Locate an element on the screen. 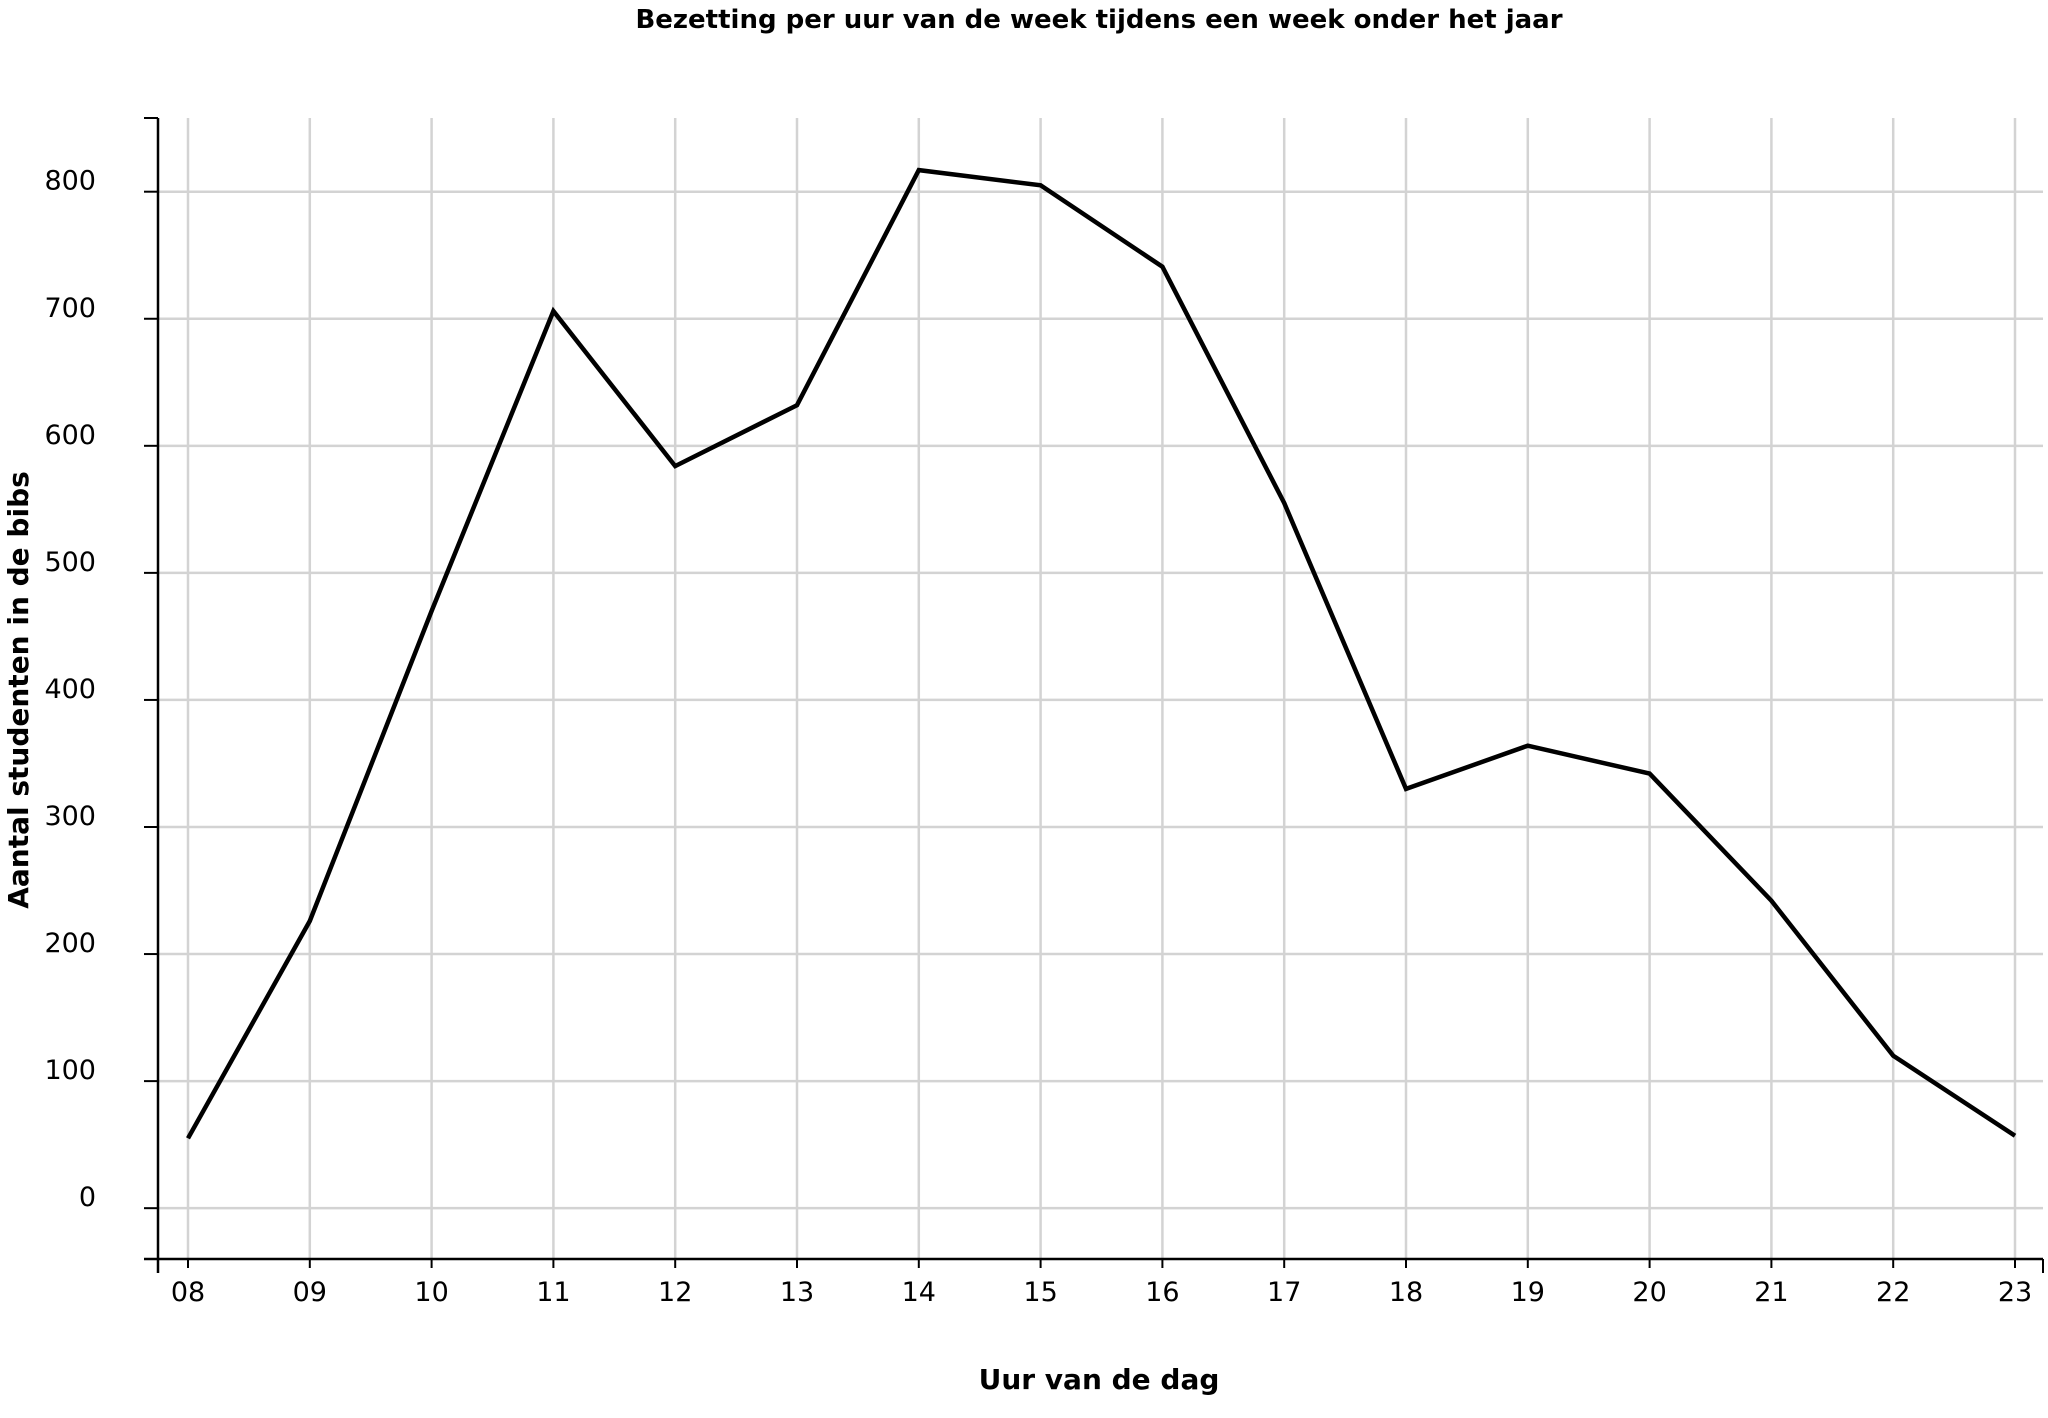 This screenshot has height=1418, width=2048. y-tick-label: 200 is located at coordinates (70, 943).